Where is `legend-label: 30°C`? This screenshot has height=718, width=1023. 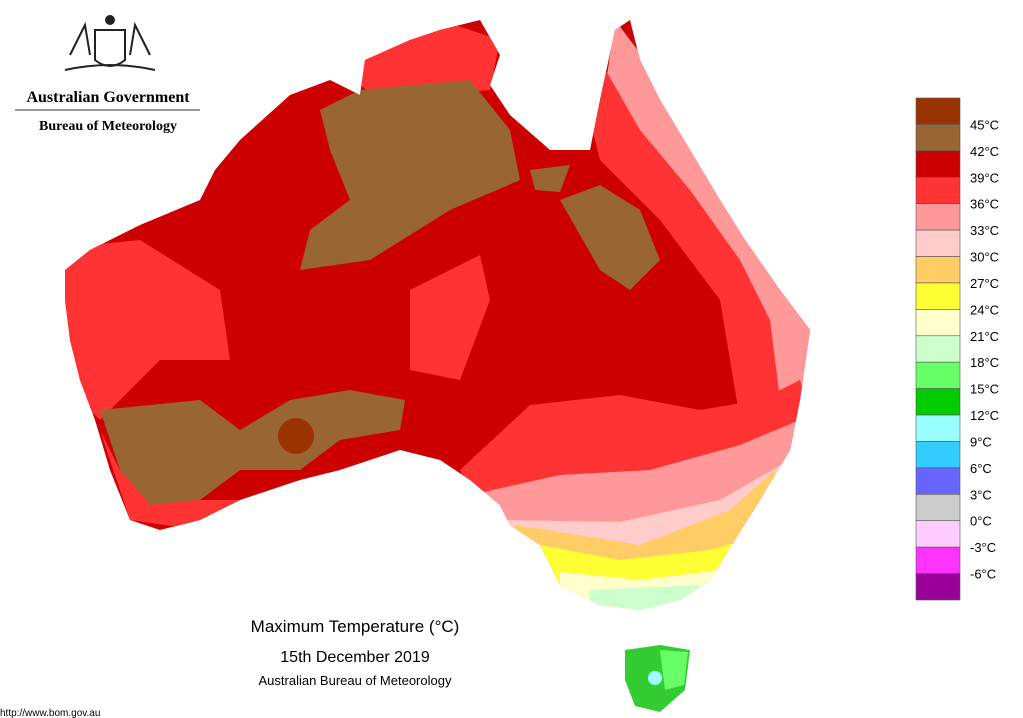 legend-label: 30°C is located at coordinates (984, 257).